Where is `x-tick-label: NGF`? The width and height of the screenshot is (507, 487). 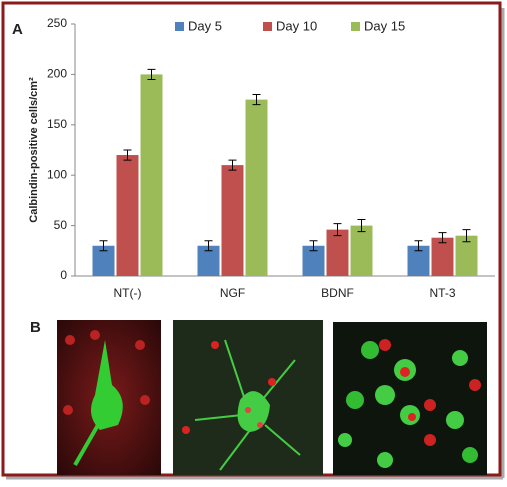
x-tick-label: NGF is located at coordinates (232, 293).